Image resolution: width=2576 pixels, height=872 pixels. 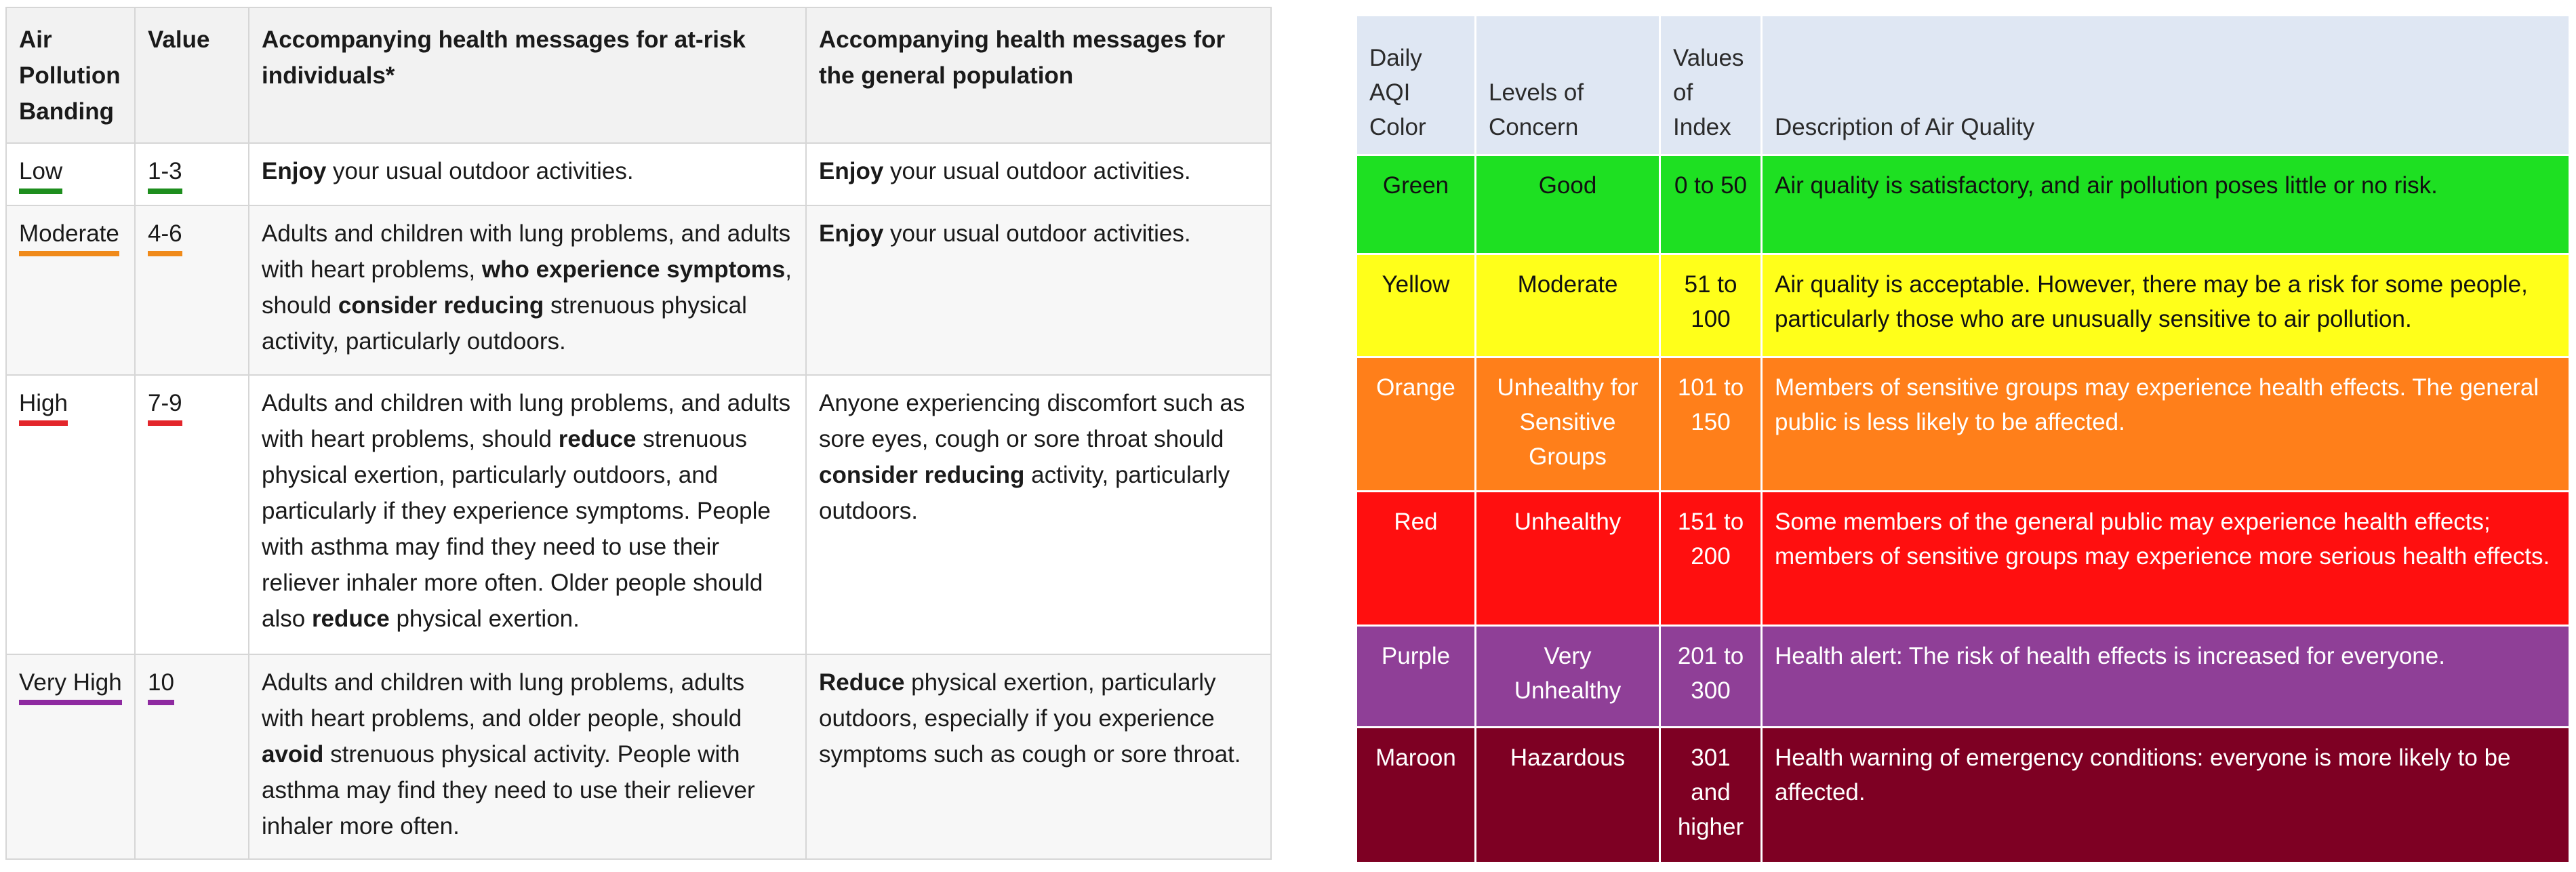 What do you see at coordinates (1567, 424) in the screenshot?
I see `aqi-level-cell: Unhealthy for Sensitive Groups` at bounding box center [1567, 424].